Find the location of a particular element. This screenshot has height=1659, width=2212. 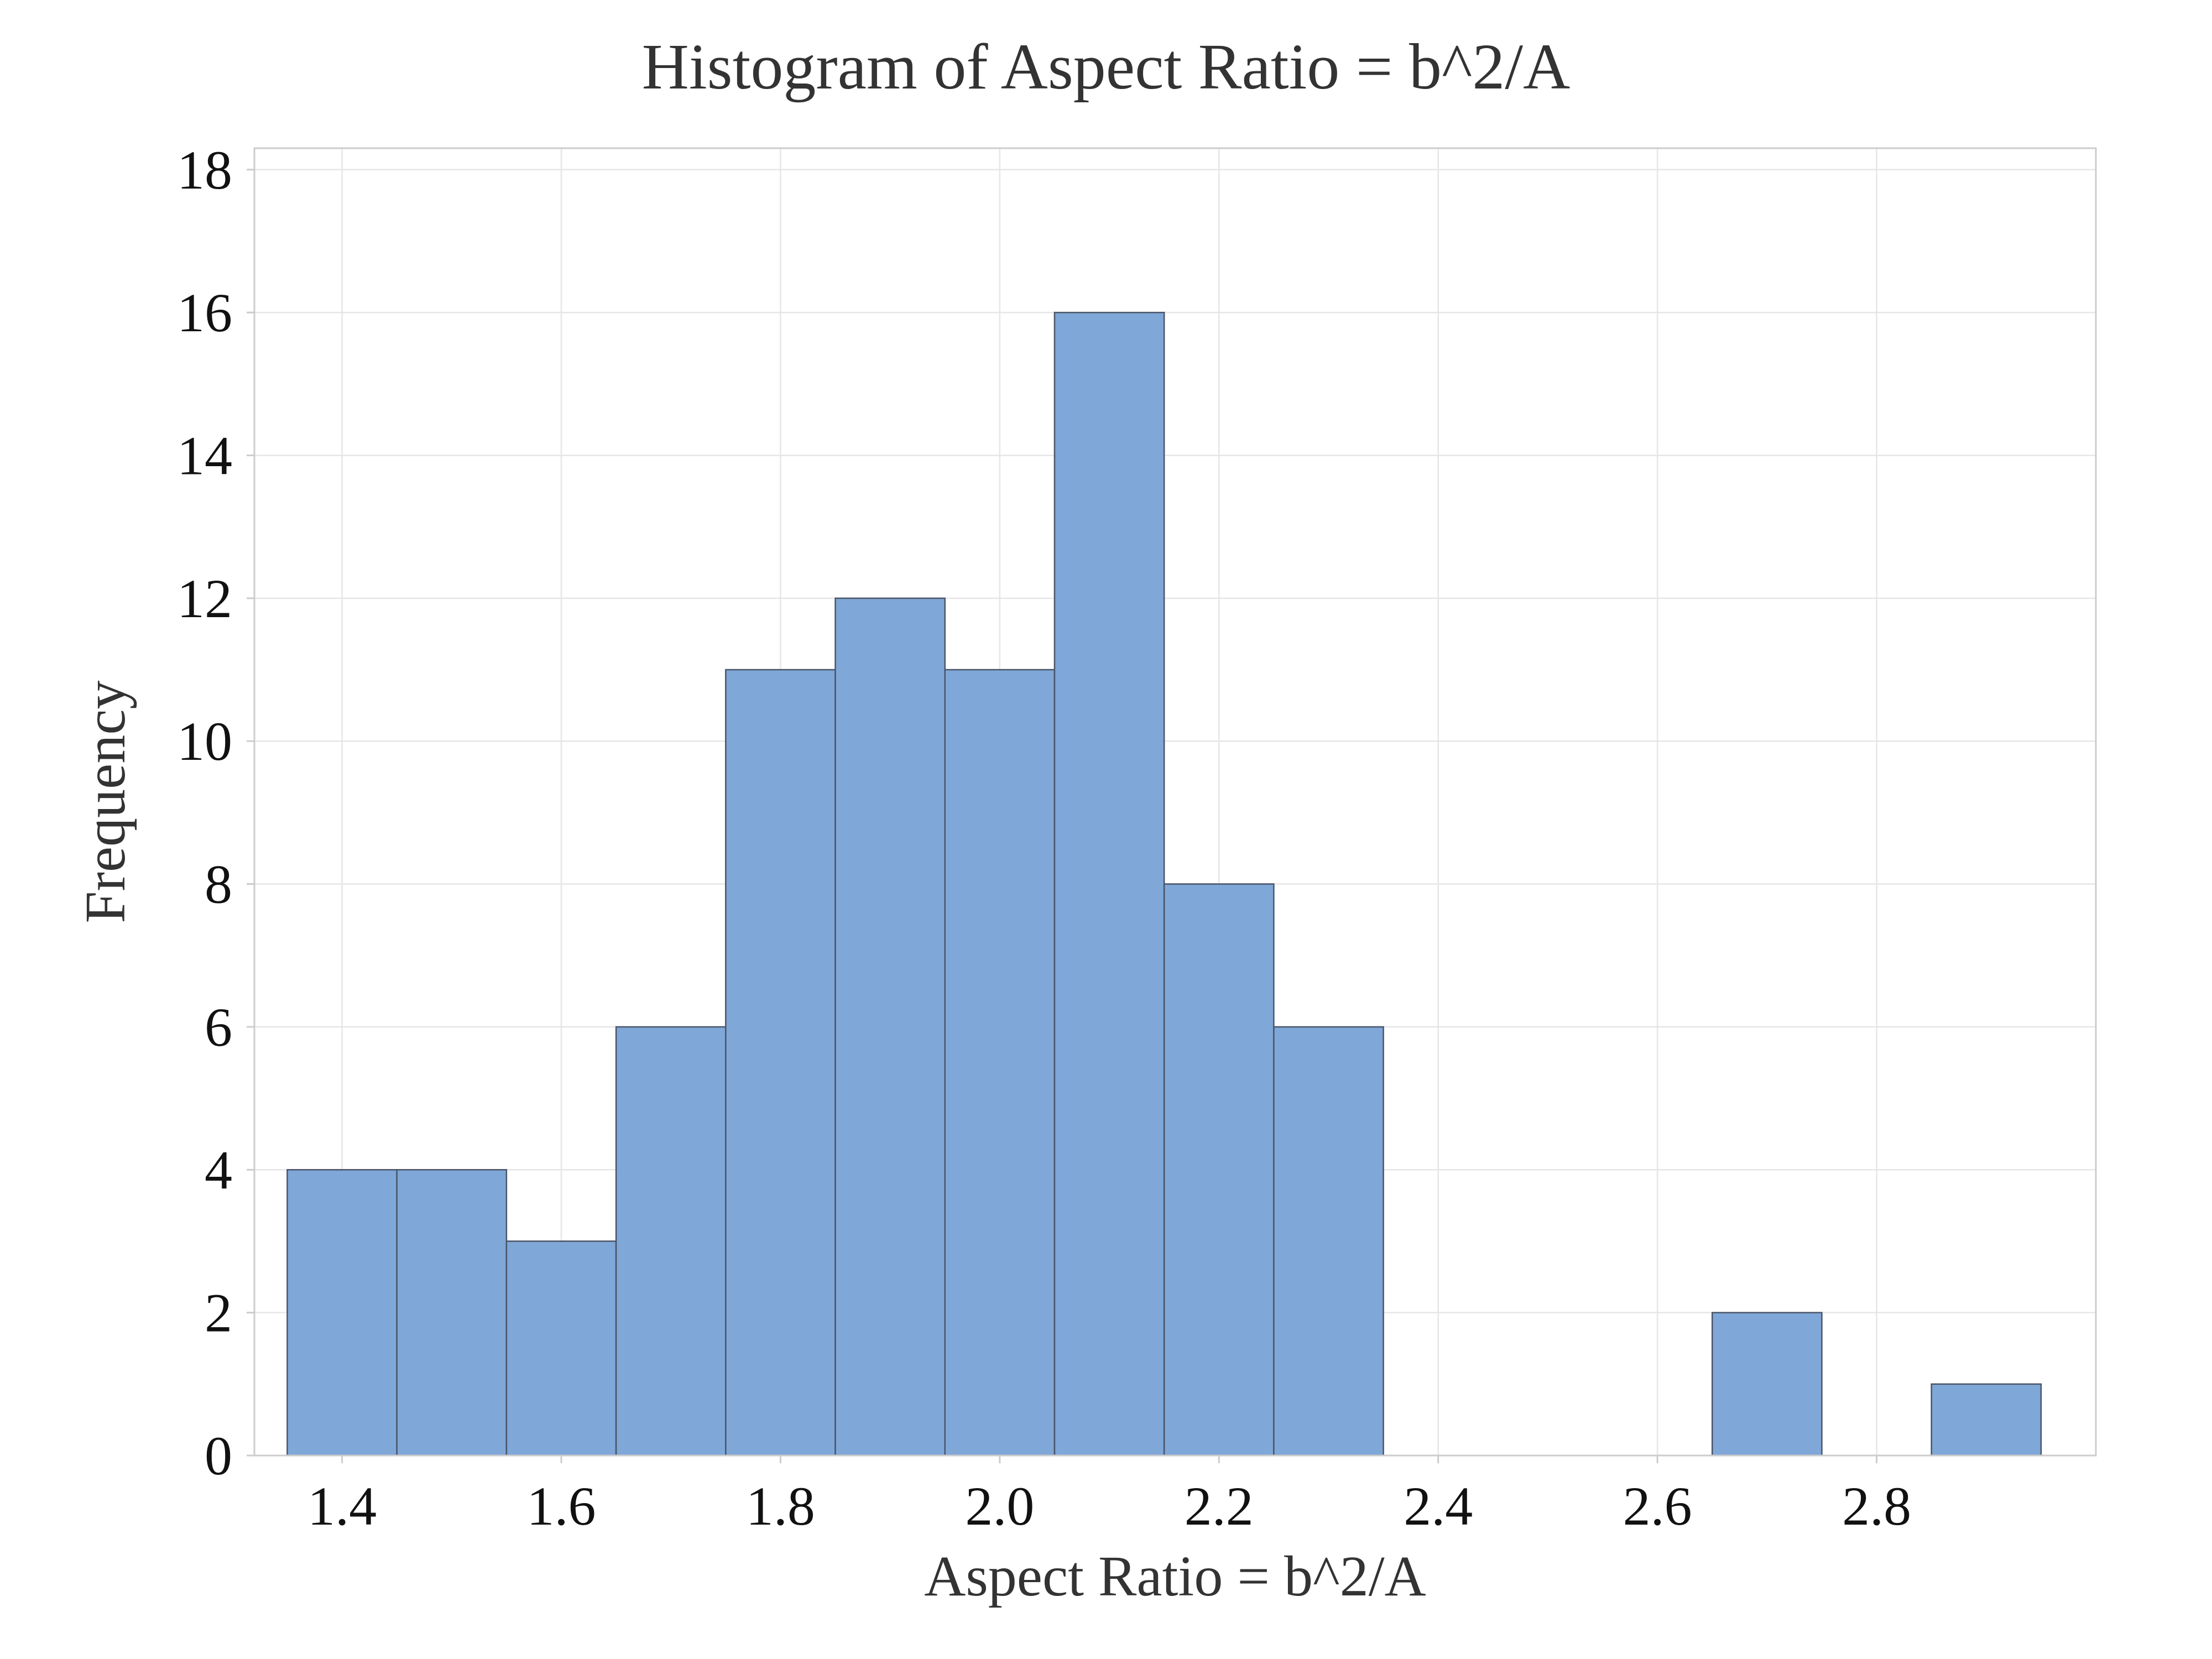

x-tick-label: 2.8 is located at coordinates (1876, 1506).